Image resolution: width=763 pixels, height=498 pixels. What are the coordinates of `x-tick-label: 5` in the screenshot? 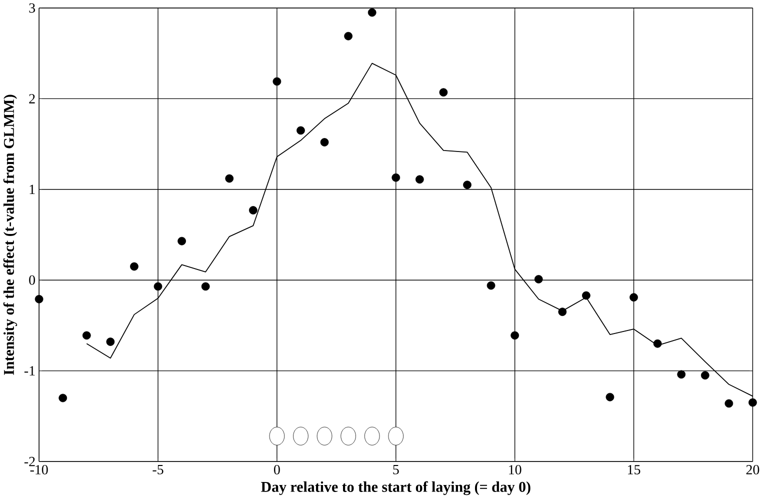 It's located at (396, 469).